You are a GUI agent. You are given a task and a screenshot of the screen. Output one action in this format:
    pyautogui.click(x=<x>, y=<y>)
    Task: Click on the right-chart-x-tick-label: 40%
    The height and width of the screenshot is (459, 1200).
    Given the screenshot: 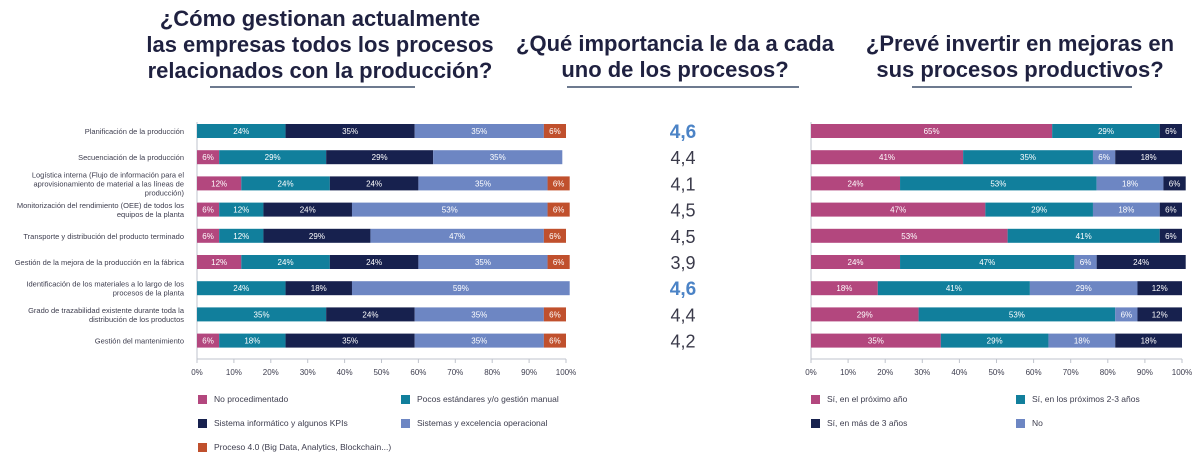 What is the action you would take?
    pyautogui.click(x=959, y=372)
    